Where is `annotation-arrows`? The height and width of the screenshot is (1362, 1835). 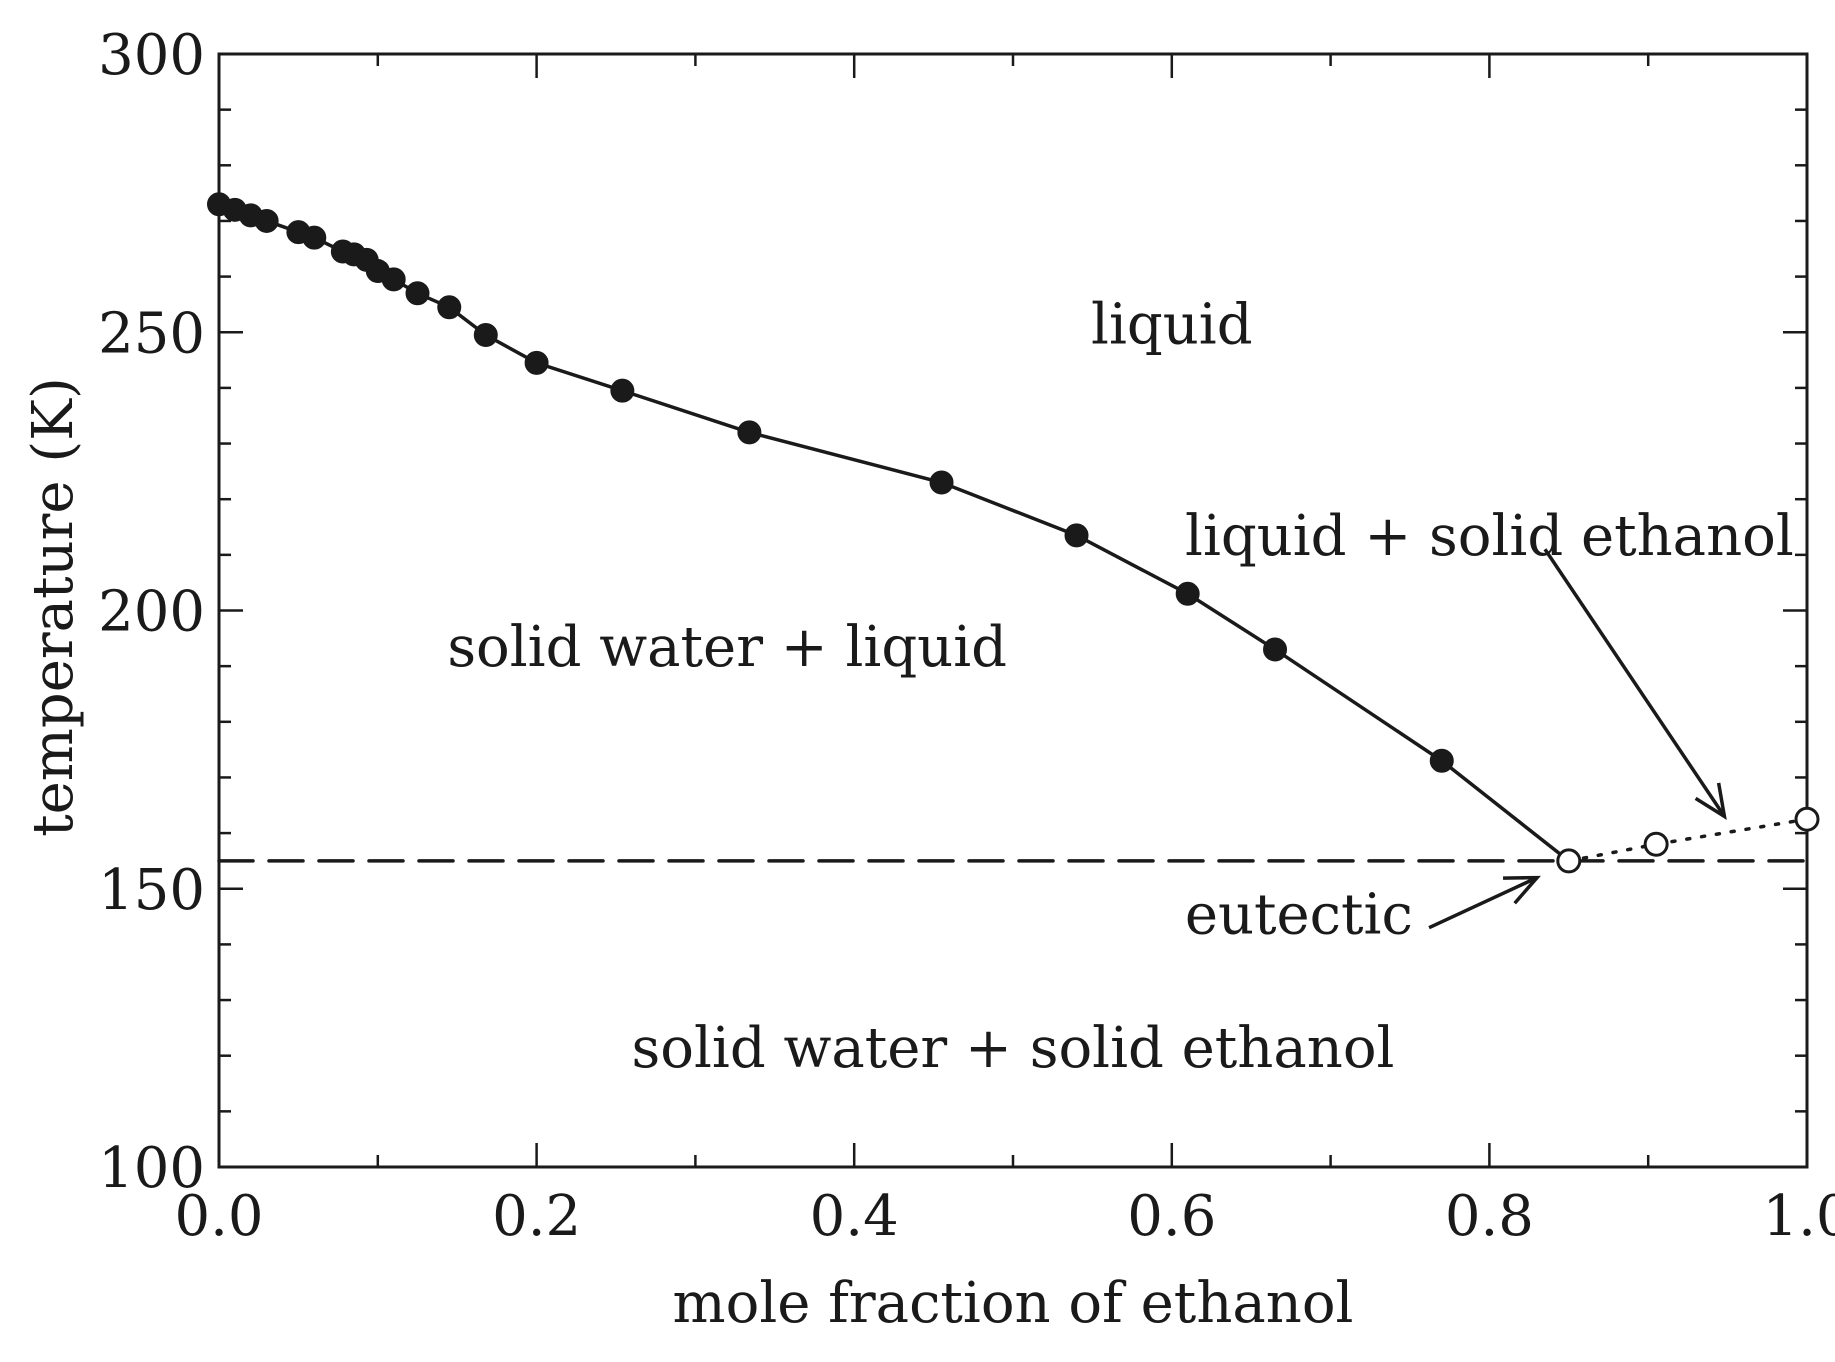
annotation-arrows is located at coordinates (1577, 739).